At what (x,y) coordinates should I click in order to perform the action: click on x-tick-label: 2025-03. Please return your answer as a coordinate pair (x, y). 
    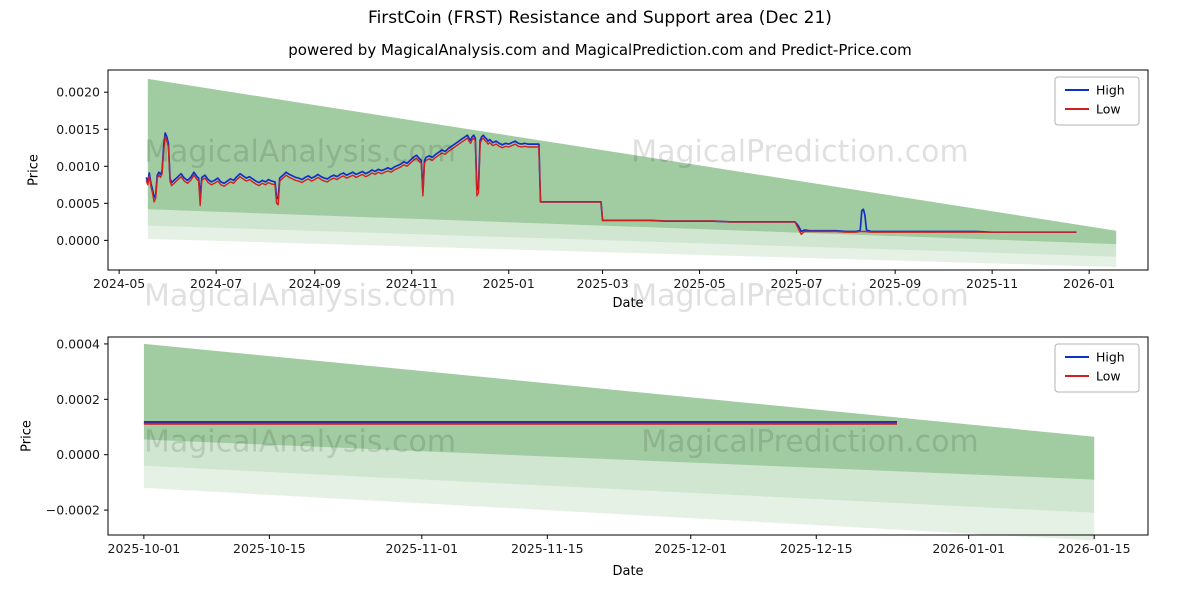
    Looking at the image, I should click on (602, 283).